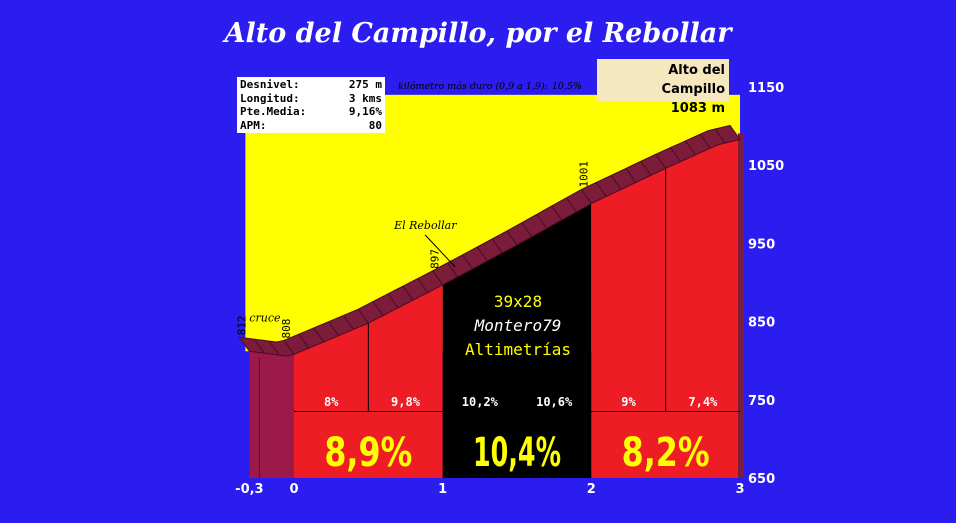 The width and height of the screenshot is (956, 523). I want to click on km-gradient-label: 8,9%, so click(368, 453).